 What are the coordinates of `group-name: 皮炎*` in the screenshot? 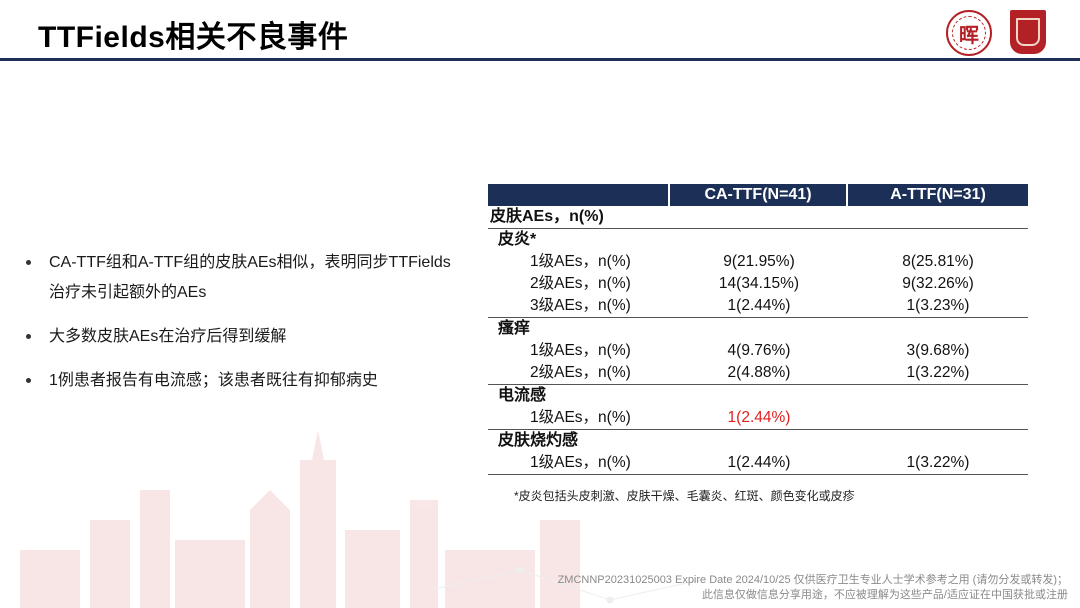 It's located at (517, 239).